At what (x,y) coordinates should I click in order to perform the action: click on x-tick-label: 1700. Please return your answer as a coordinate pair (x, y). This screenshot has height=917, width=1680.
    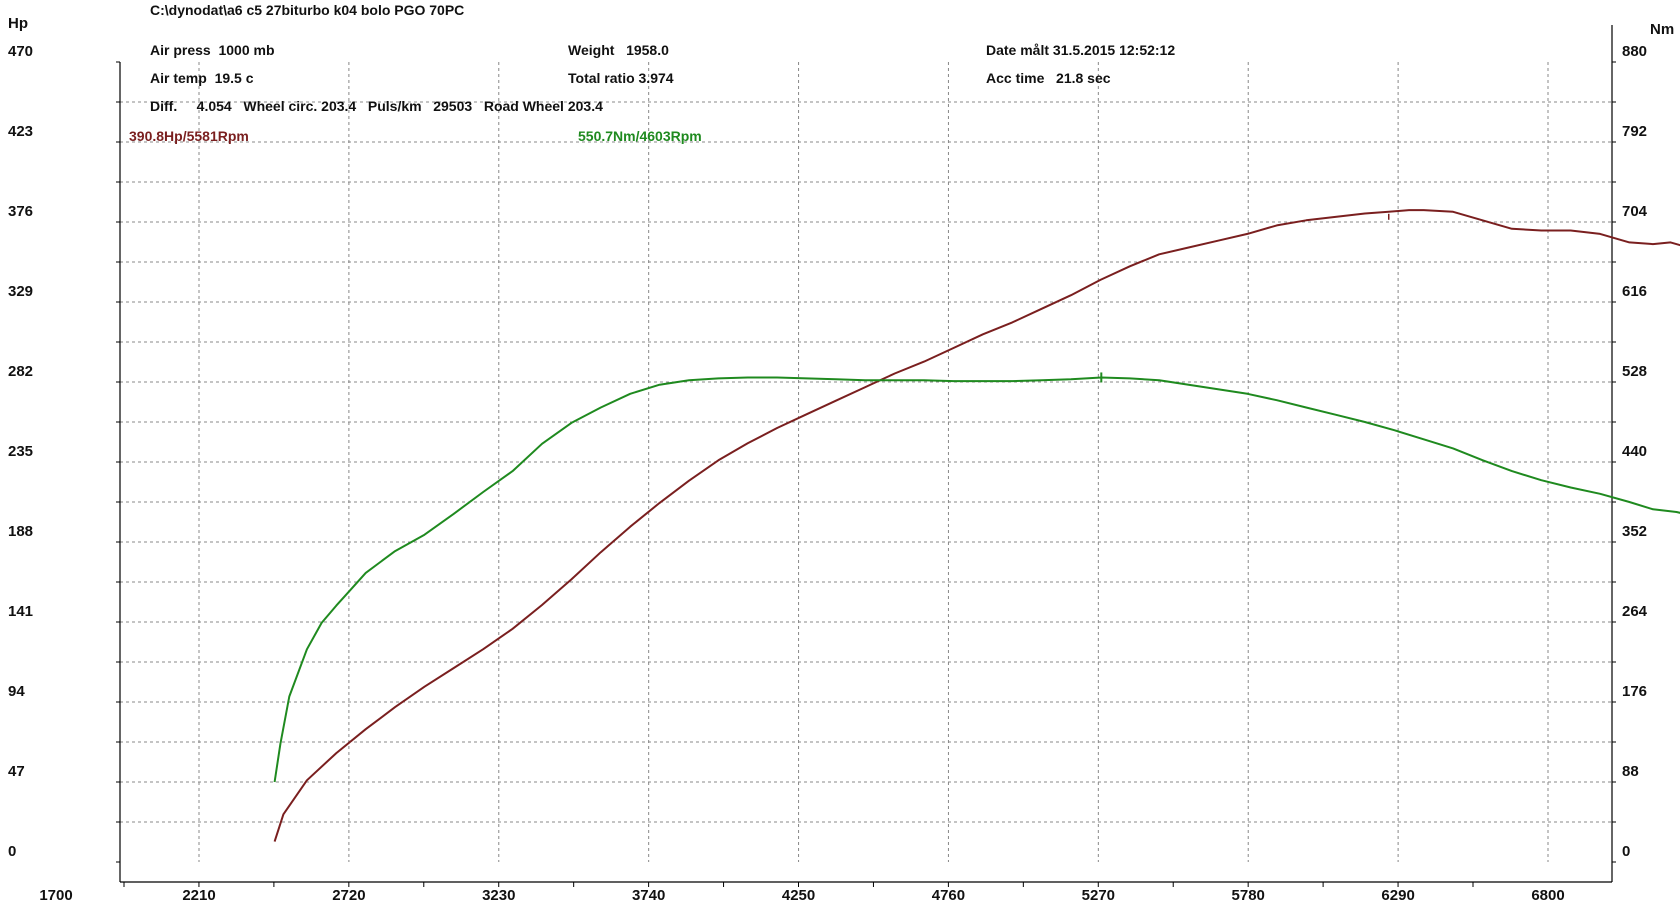
    Looking at the image, I should click on (55, 895).